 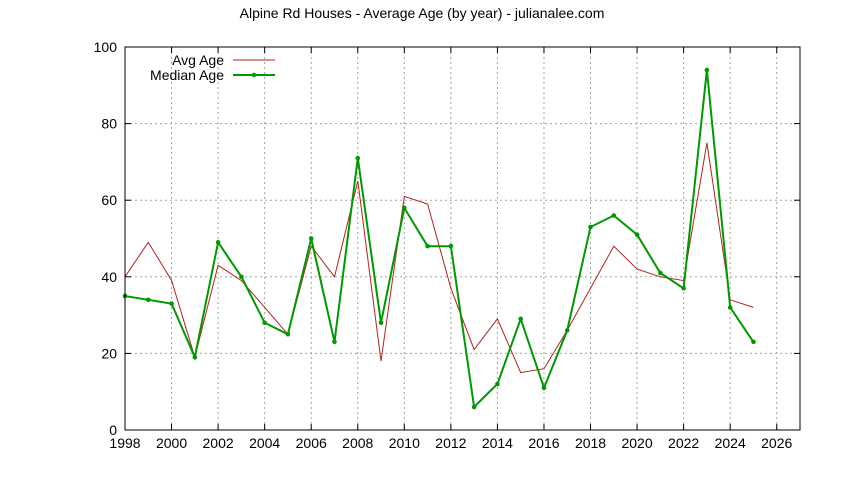 What do you see at coordinates (109, 277) in the screenshot?
I see `y-tick-label: 40` at bounding box center [109, 277].